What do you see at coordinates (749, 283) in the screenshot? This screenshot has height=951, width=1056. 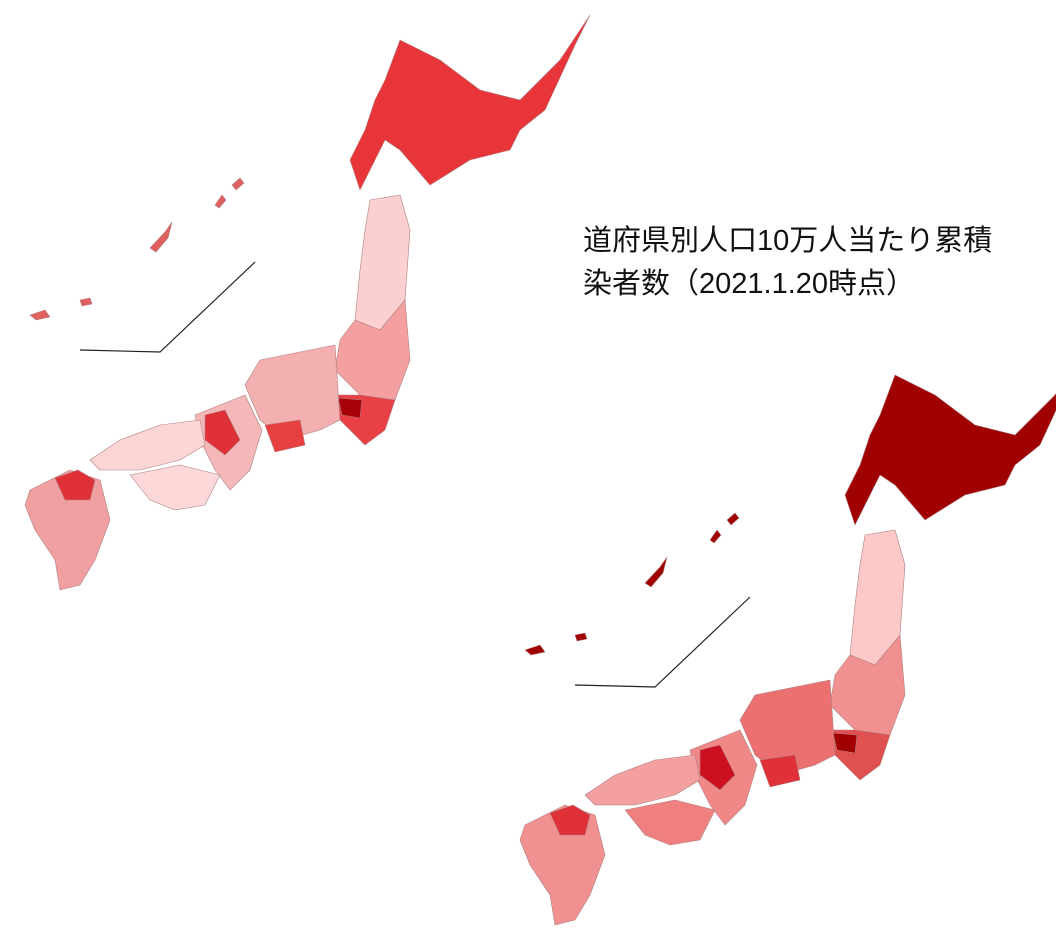 I see `map-title-line: 染者数（2021.1.20時点）` at bounding box center [749, 283].